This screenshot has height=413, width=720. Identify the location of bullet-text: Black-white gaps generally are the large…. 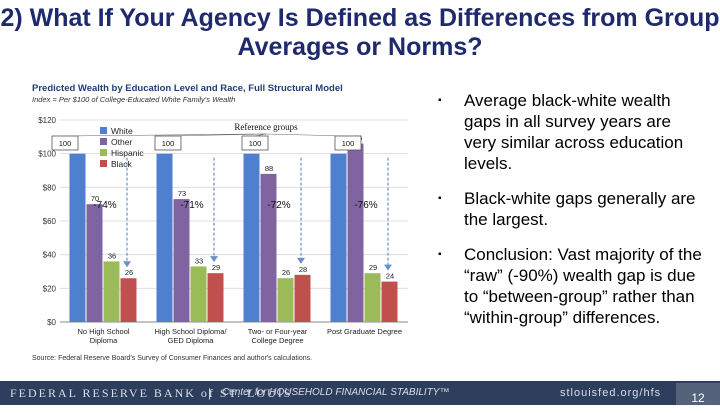
(580, 209).